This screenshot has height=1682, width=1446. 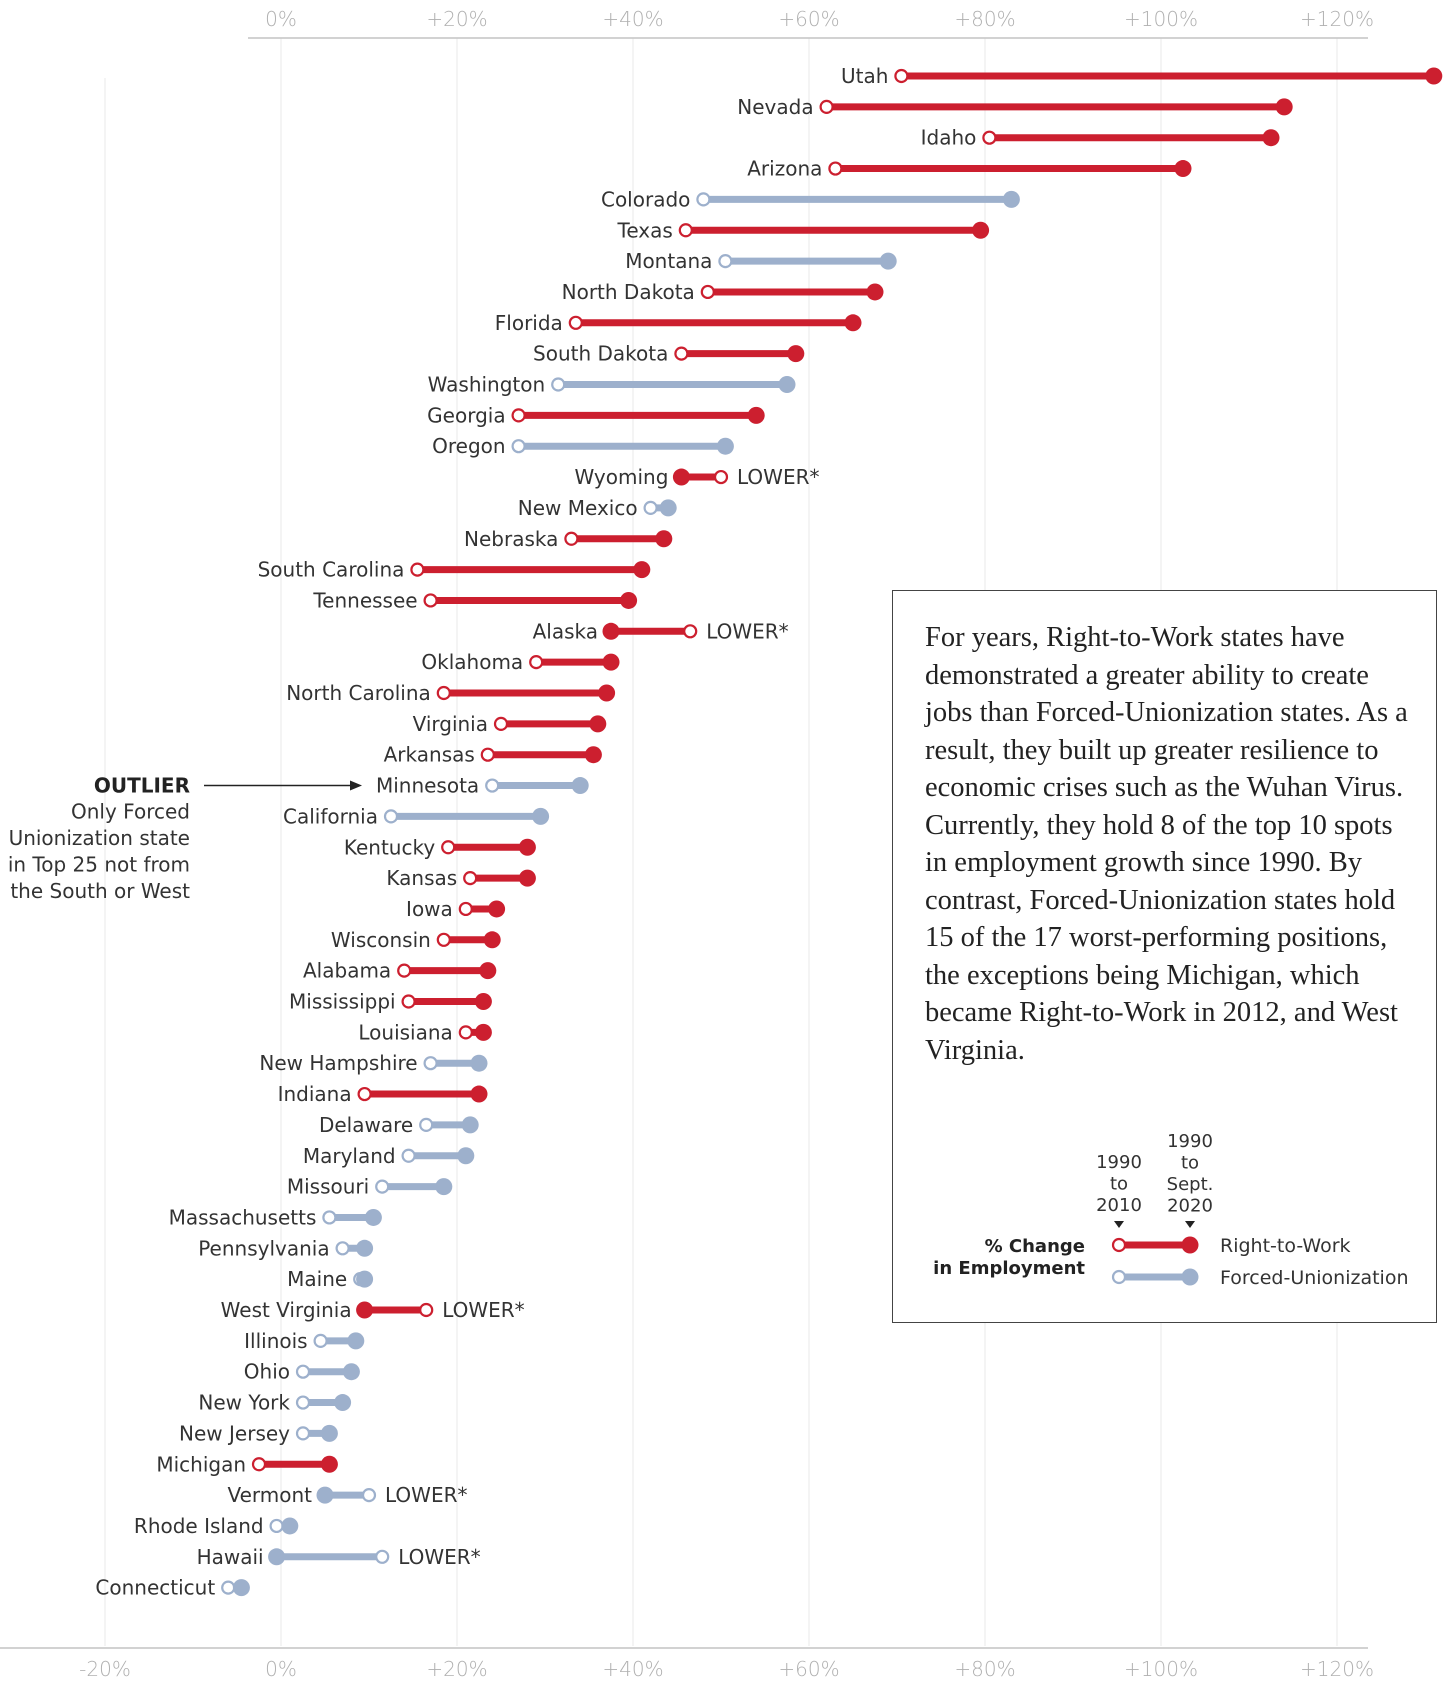 I want to click on state-label: Georgia, so click(x=466, y=415).